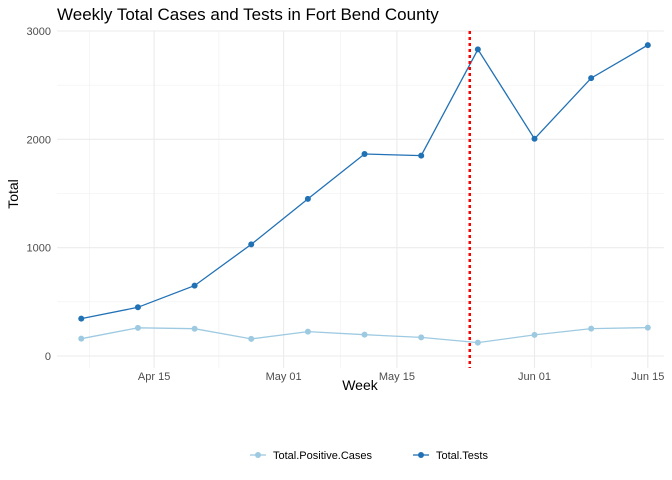 The image size is (672, 480). I want to click on x-tick-label: Jun 15, so click(647, 377).